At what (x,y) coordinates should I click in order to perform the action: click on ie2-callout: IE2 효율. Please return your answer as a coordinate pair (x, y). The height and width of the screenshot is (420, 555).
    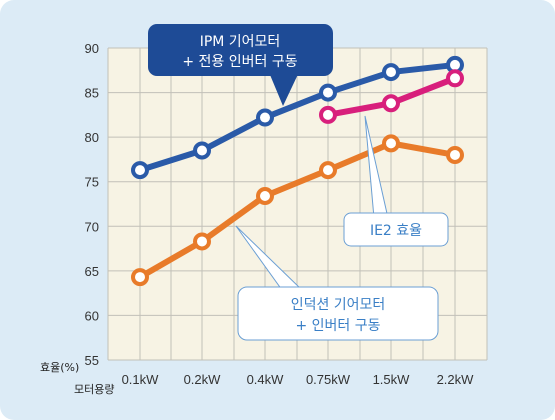
    Looking at the image, I should click on (396, 181).